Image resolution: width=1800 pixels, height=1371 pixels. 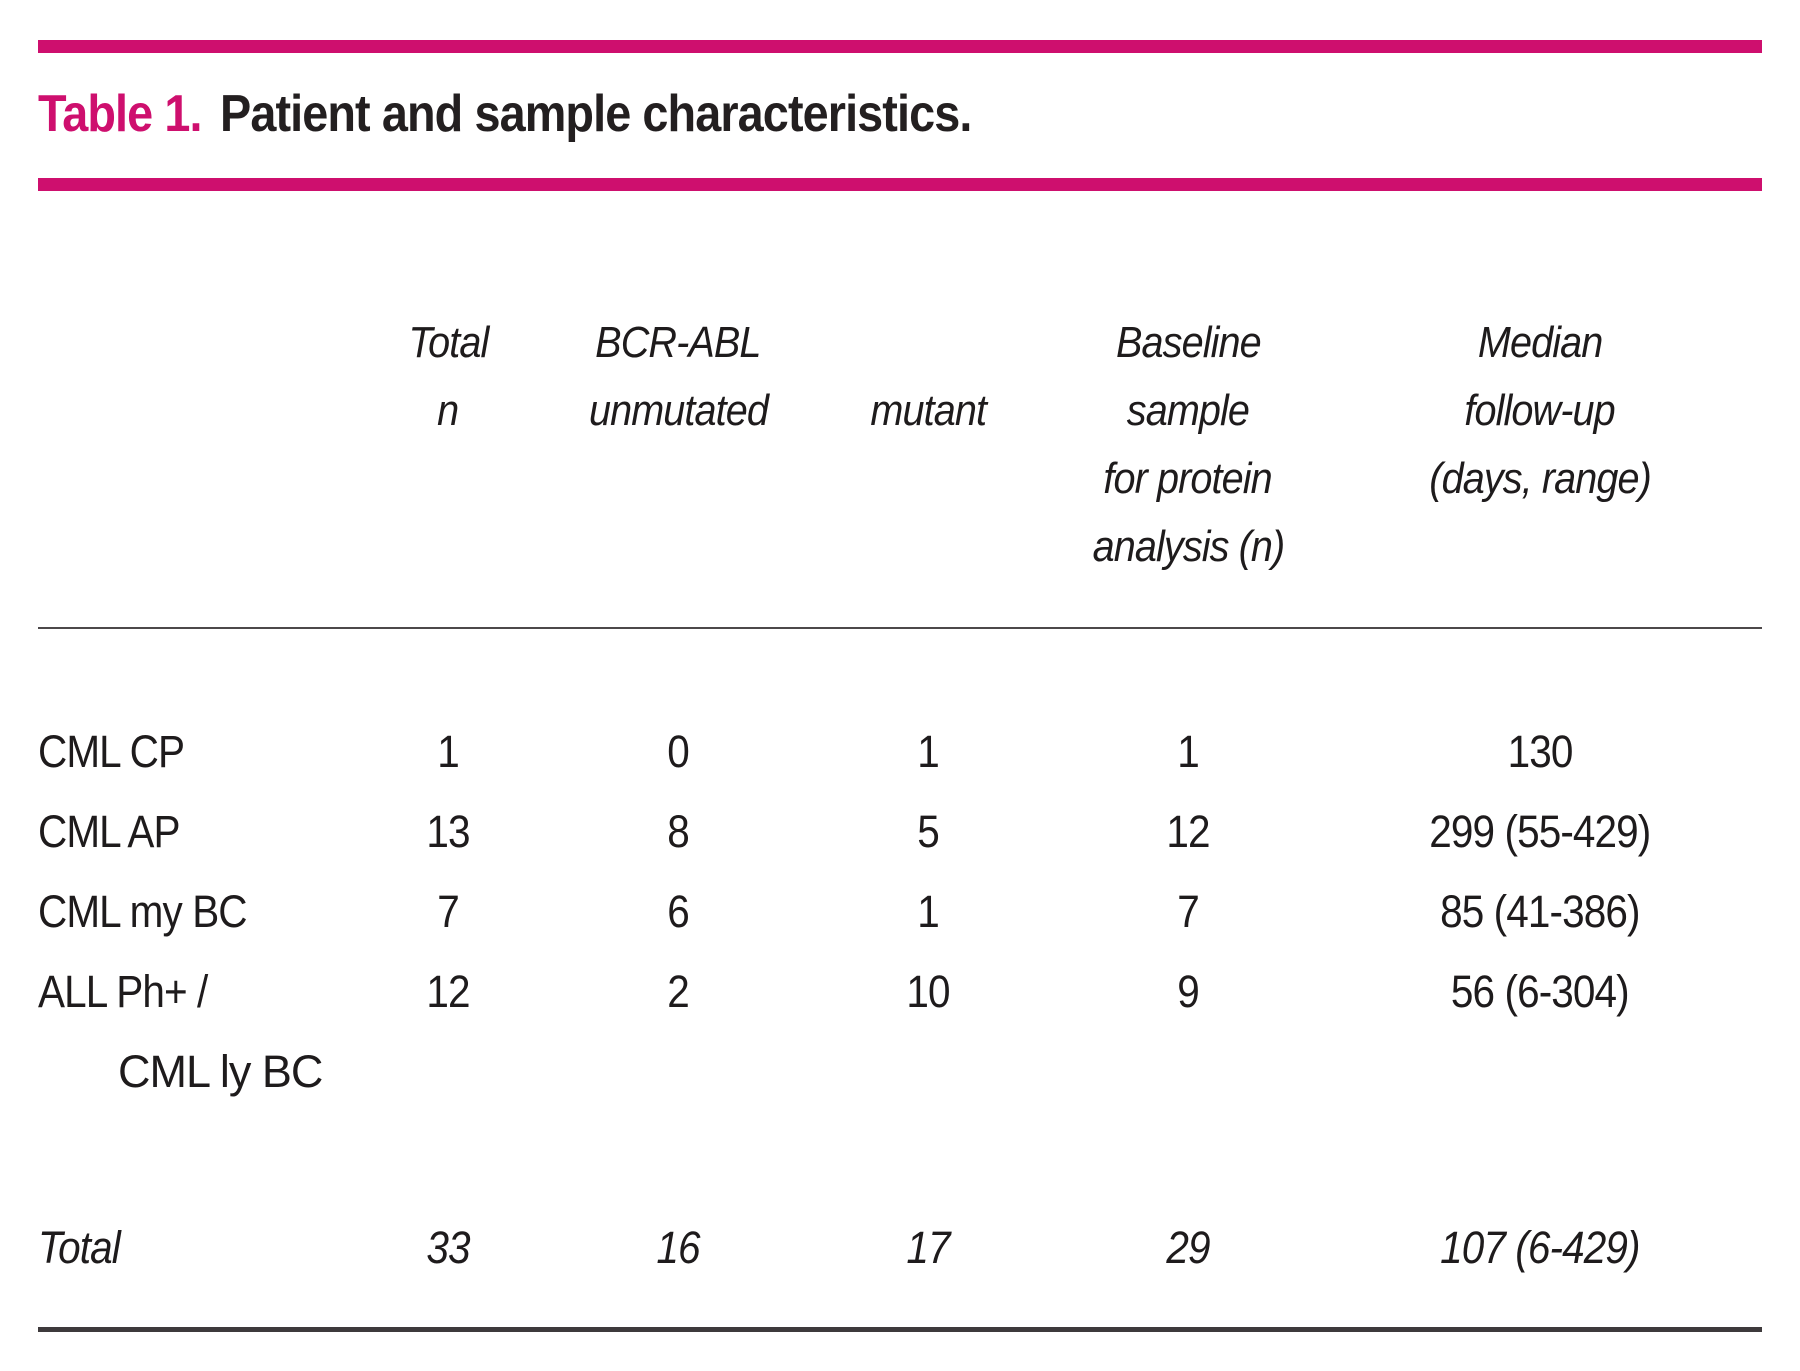 What do you see at coordinates (900, 1329) in the screenshot?
I see `table-bottom-rule` at bounding box center [900, 1329].